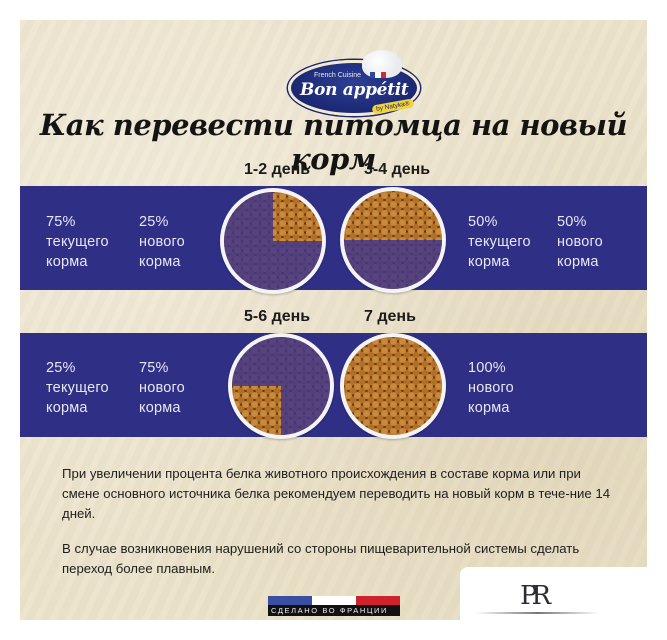 The height and width of the screenshot is (640, 667). What do you see at coordinates (563, 603) in the screenshot?
I see `watermark-panel: PR` at bounding box center [563, 603].